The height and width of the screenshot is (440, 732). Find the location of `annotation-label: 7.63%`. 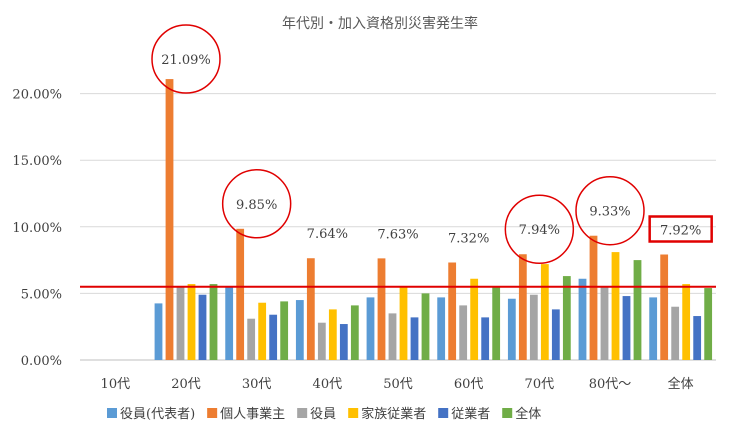

annotation-label: 7.63% is located at coordinates (397, 234).